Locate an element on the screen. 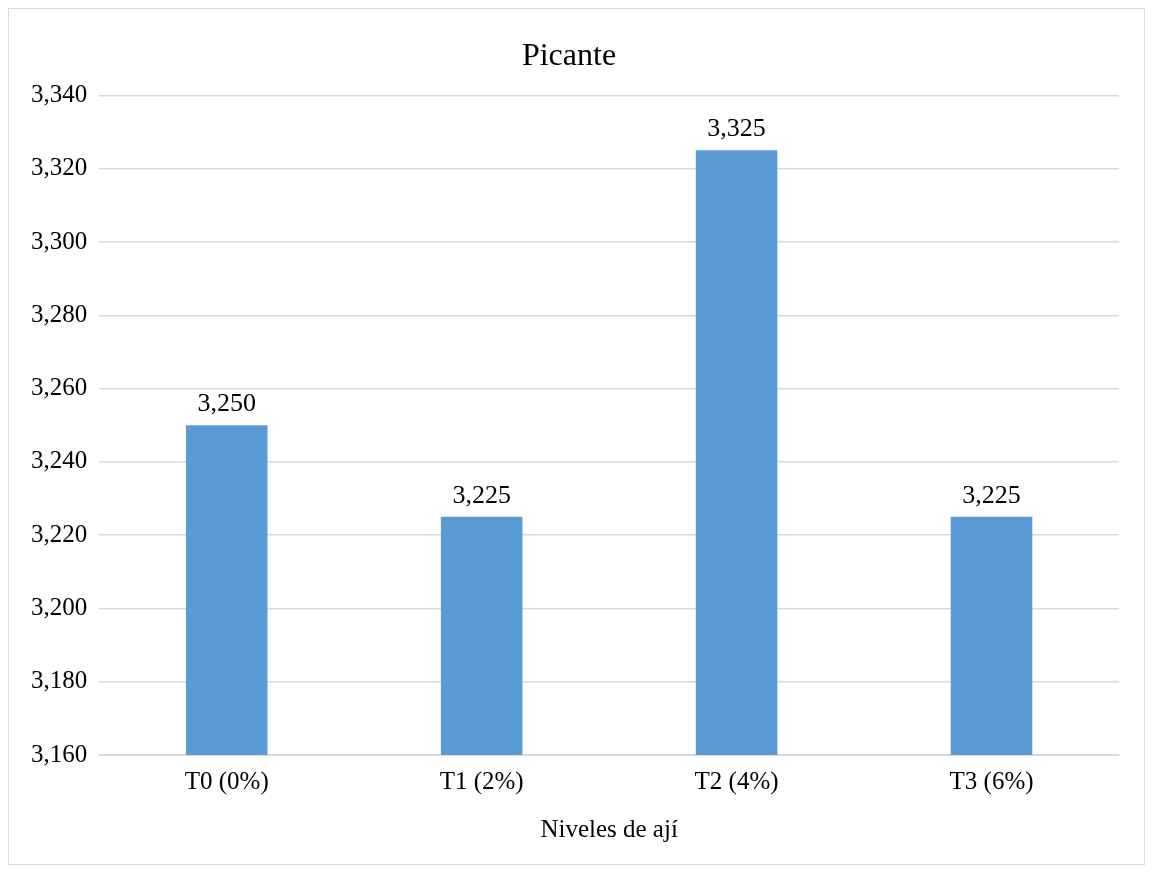  data-label: 3,250 is located at coordinates (226, 403).